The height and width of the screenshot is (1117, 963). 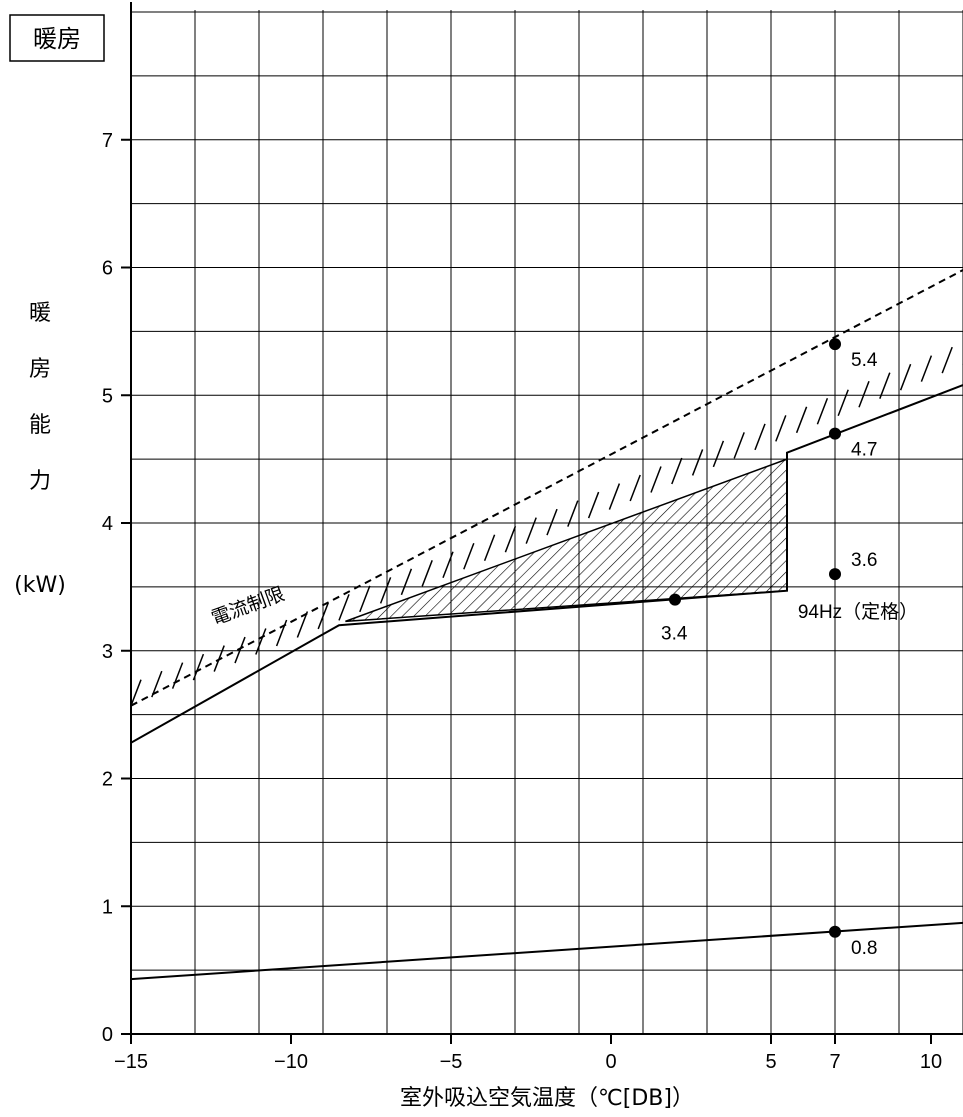 I want to click on y-tick-label: 6, so click(x=107, y=269).